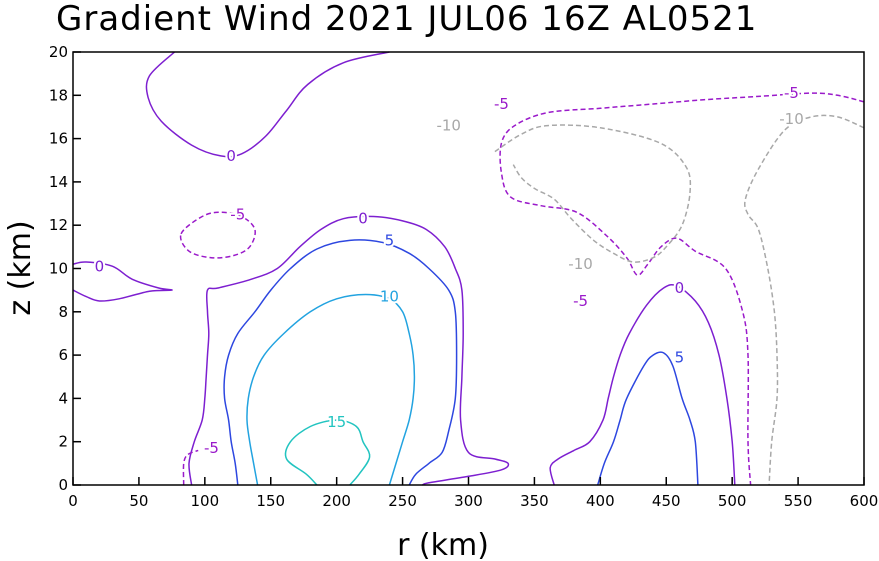 The height and width of the screenshot is (561, 879). I want to click on x-tick-label-9: 450, so click(666, 501).